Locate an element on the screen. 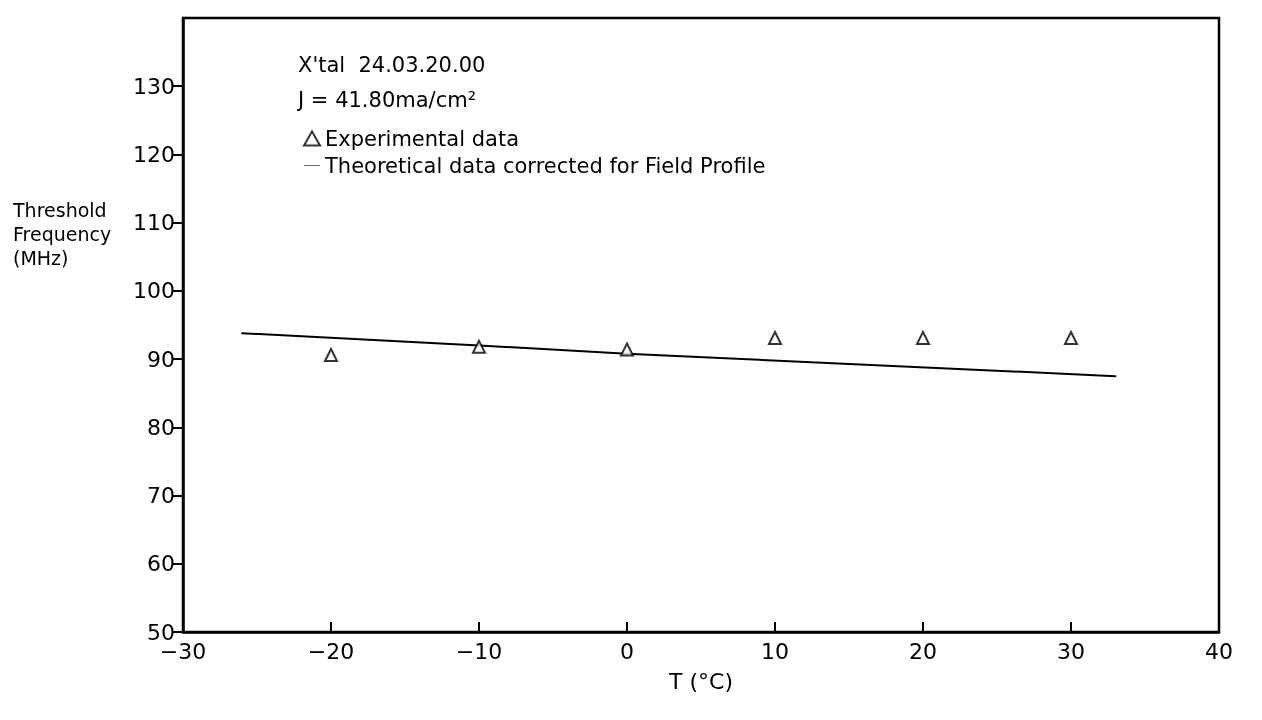 This screenshot has height=720, width=1262. x-tick-label: −20 is located at coordinates (331, 651).